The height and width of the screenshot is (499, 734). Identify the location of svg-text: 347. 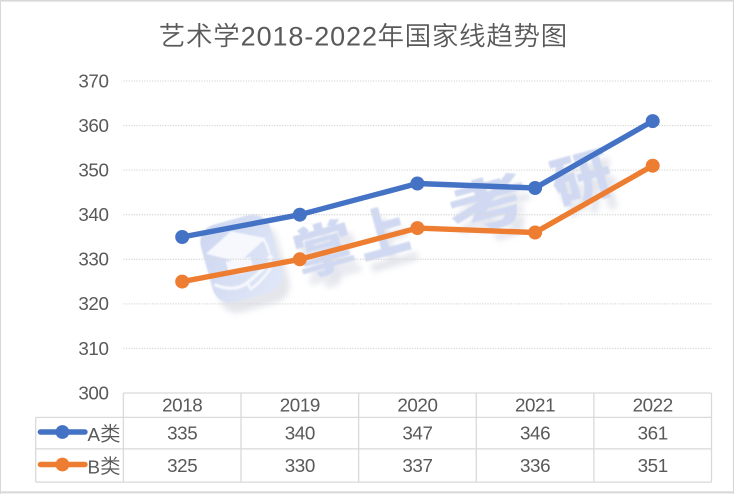
(417, 433).